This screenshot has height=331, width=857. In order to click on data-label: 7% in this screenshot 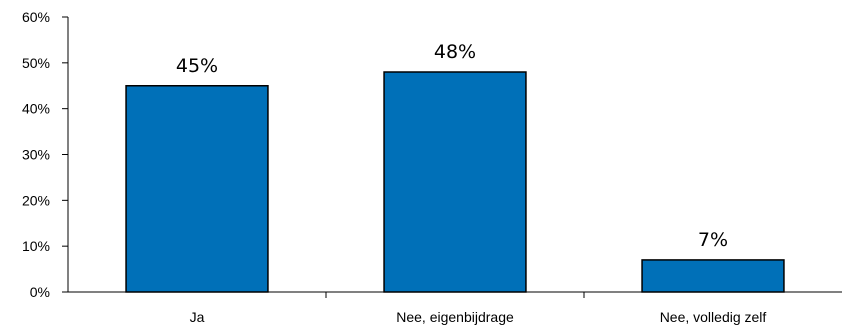, I will do `click(713, 240)`.